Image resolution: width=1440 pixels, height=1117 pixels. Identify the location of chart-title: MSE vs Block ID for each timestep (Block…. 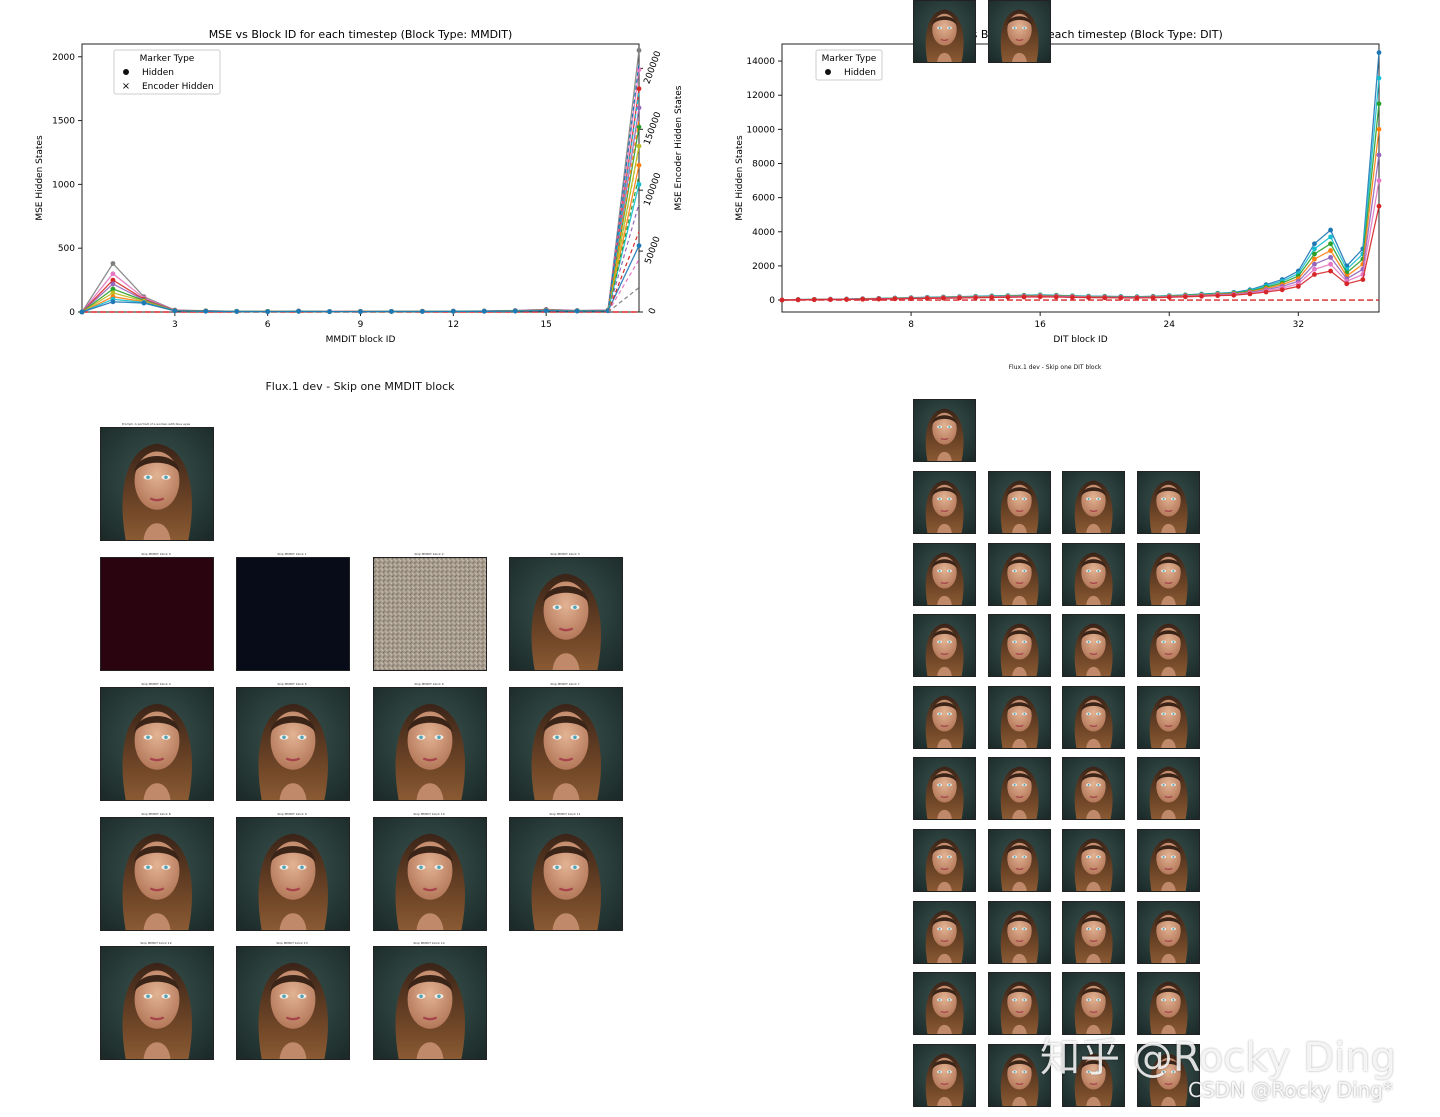
(1080, 34).